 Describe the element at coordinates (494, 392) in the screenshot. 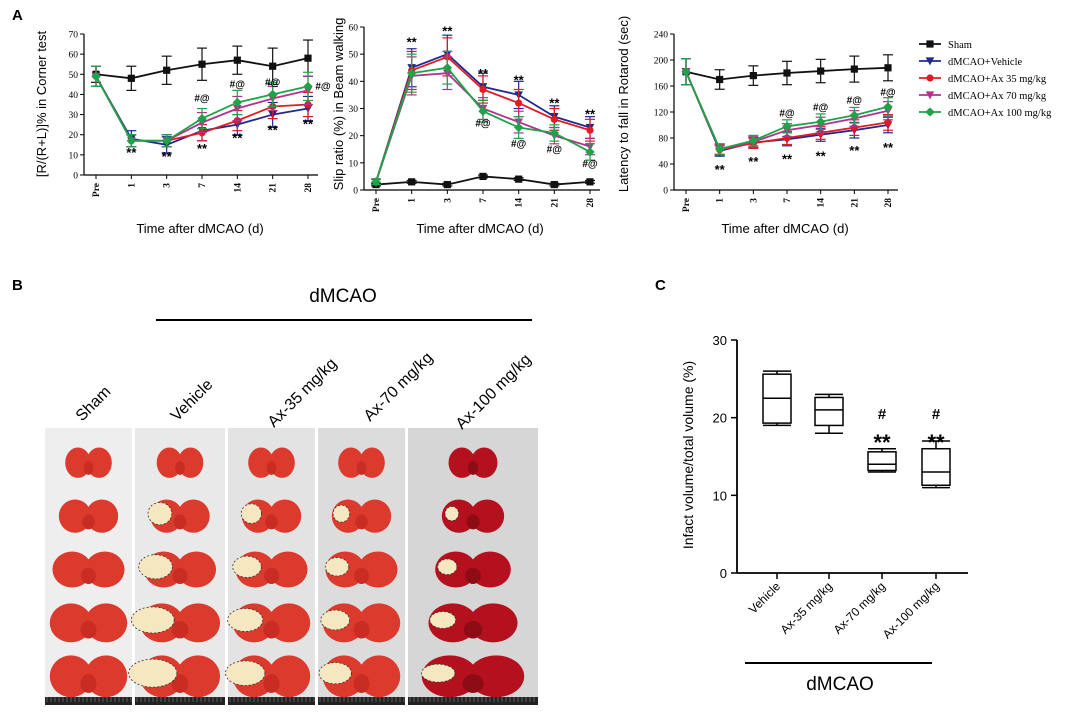

I see `photo-label-ax-100-mg-kg: Ax-100 mg/kg` at that location.